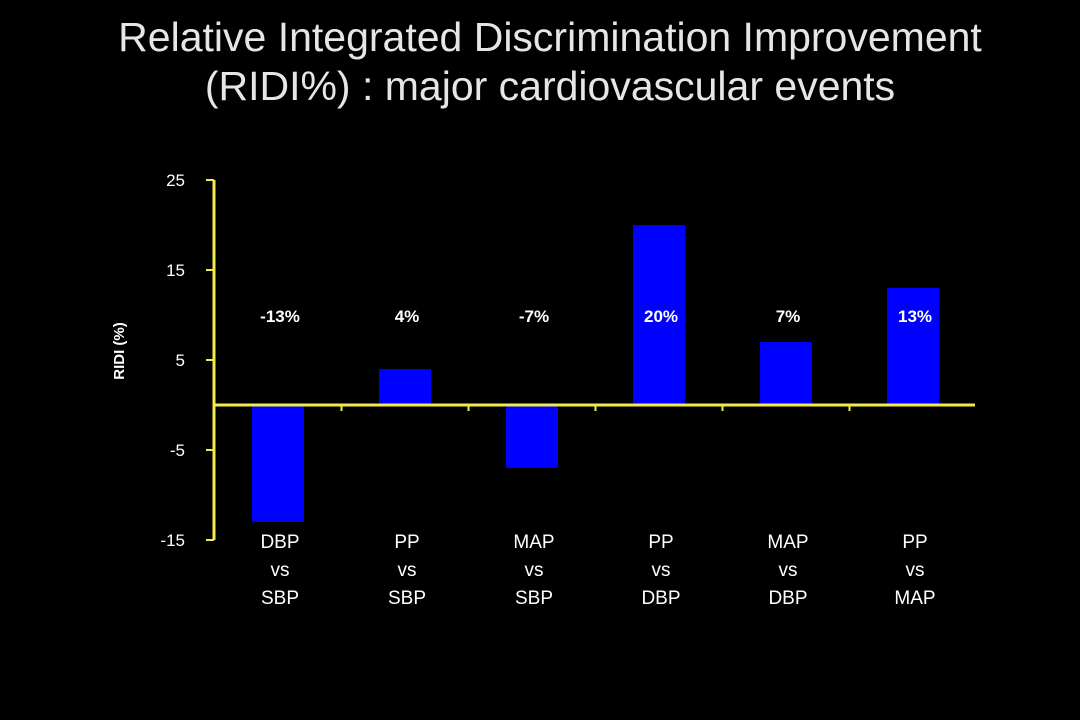  Describe the element at coordinates (407, 316) in the screenshot. I see `data-label: 4%` at that location.